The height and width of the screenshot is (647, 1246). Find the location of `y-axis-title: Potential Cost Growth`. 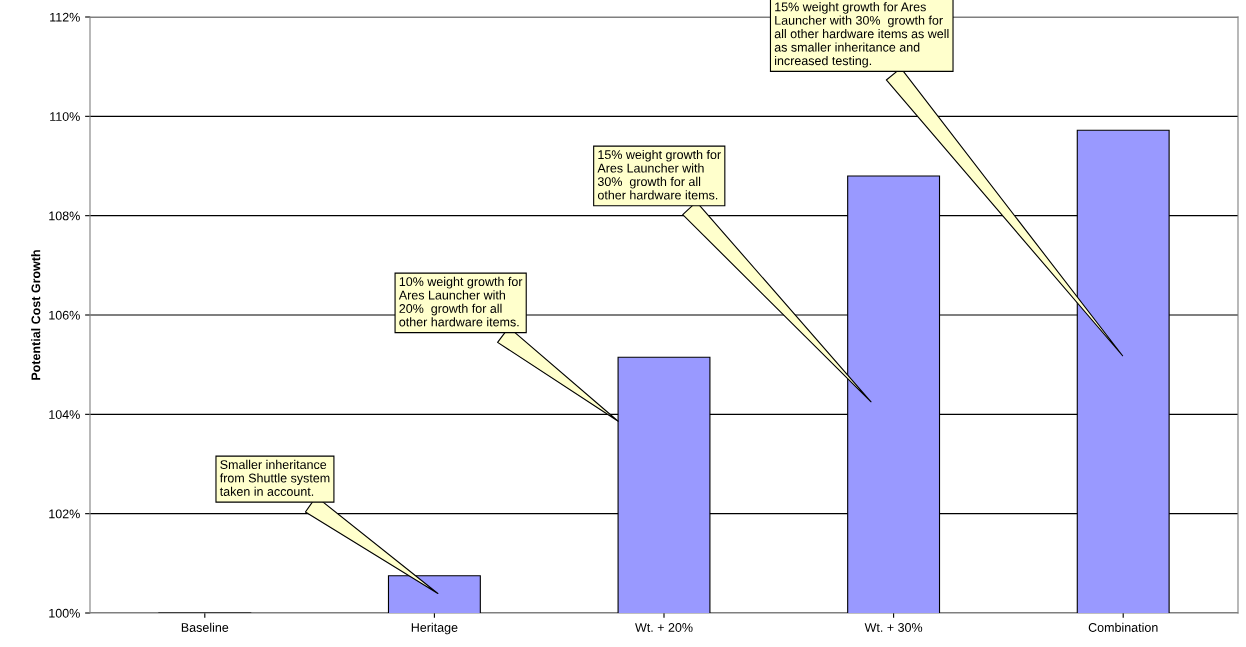

y-axis-title: Potential Cost Growth is located at coordinates (36, 315).